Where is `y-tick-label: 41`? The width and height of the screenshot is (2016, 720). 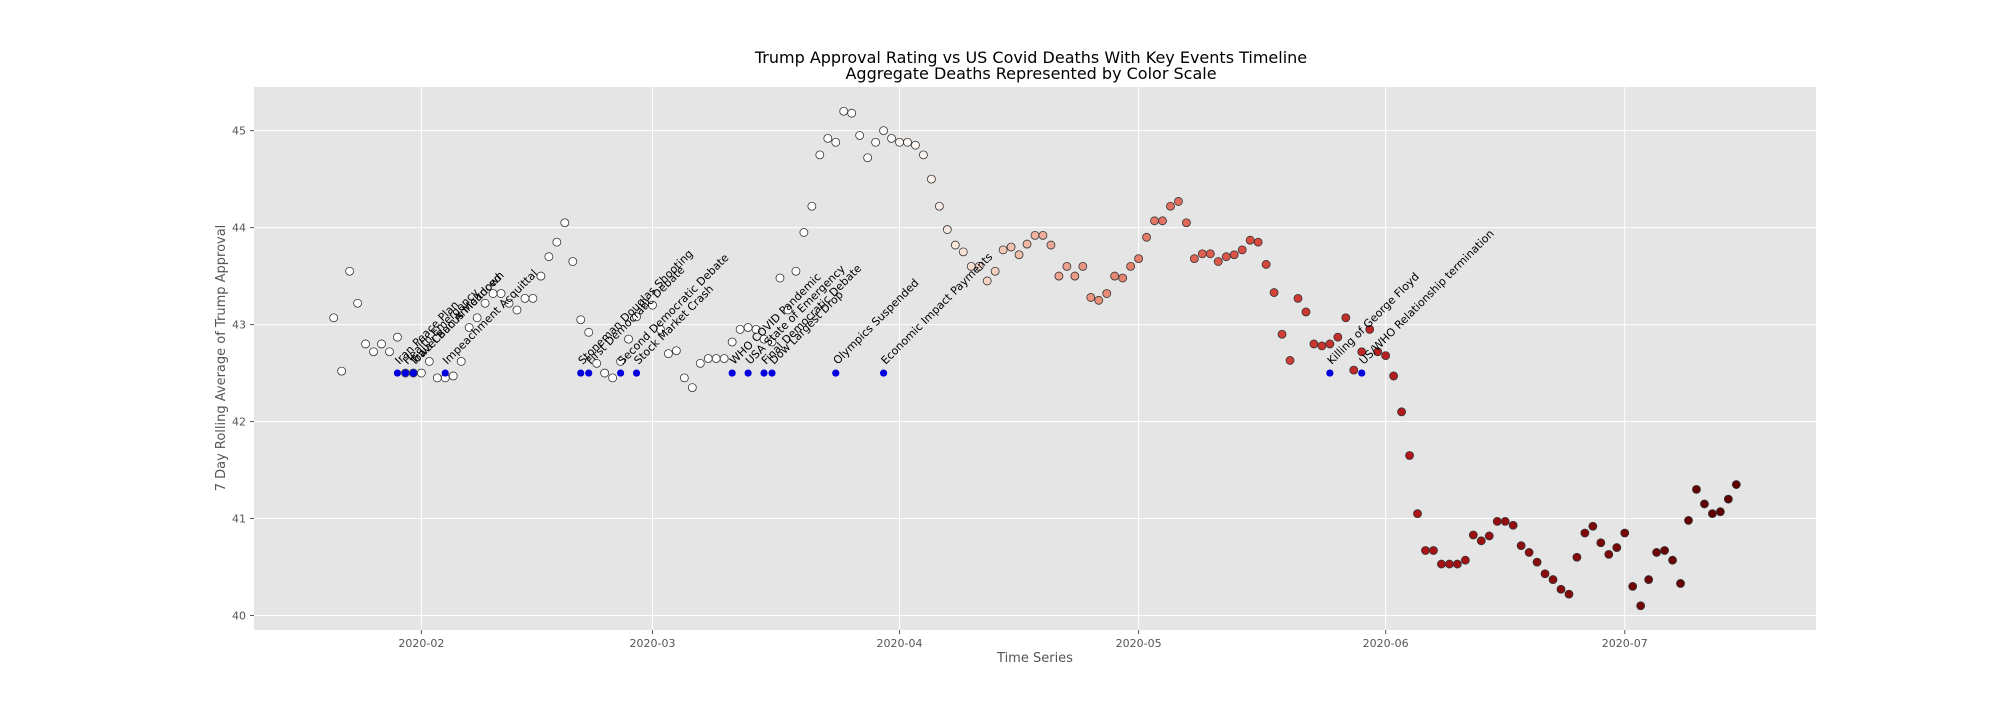
y-tick-label: 41 is located at coordinates (239, 518).